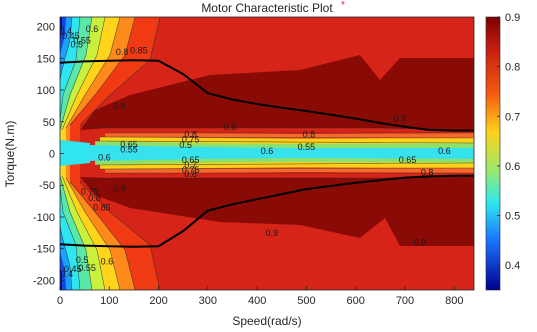  Describe the element at coordinates (266, 321) in the screenshot. I see `x-axis-label: Speed(rad/s)` at that location.